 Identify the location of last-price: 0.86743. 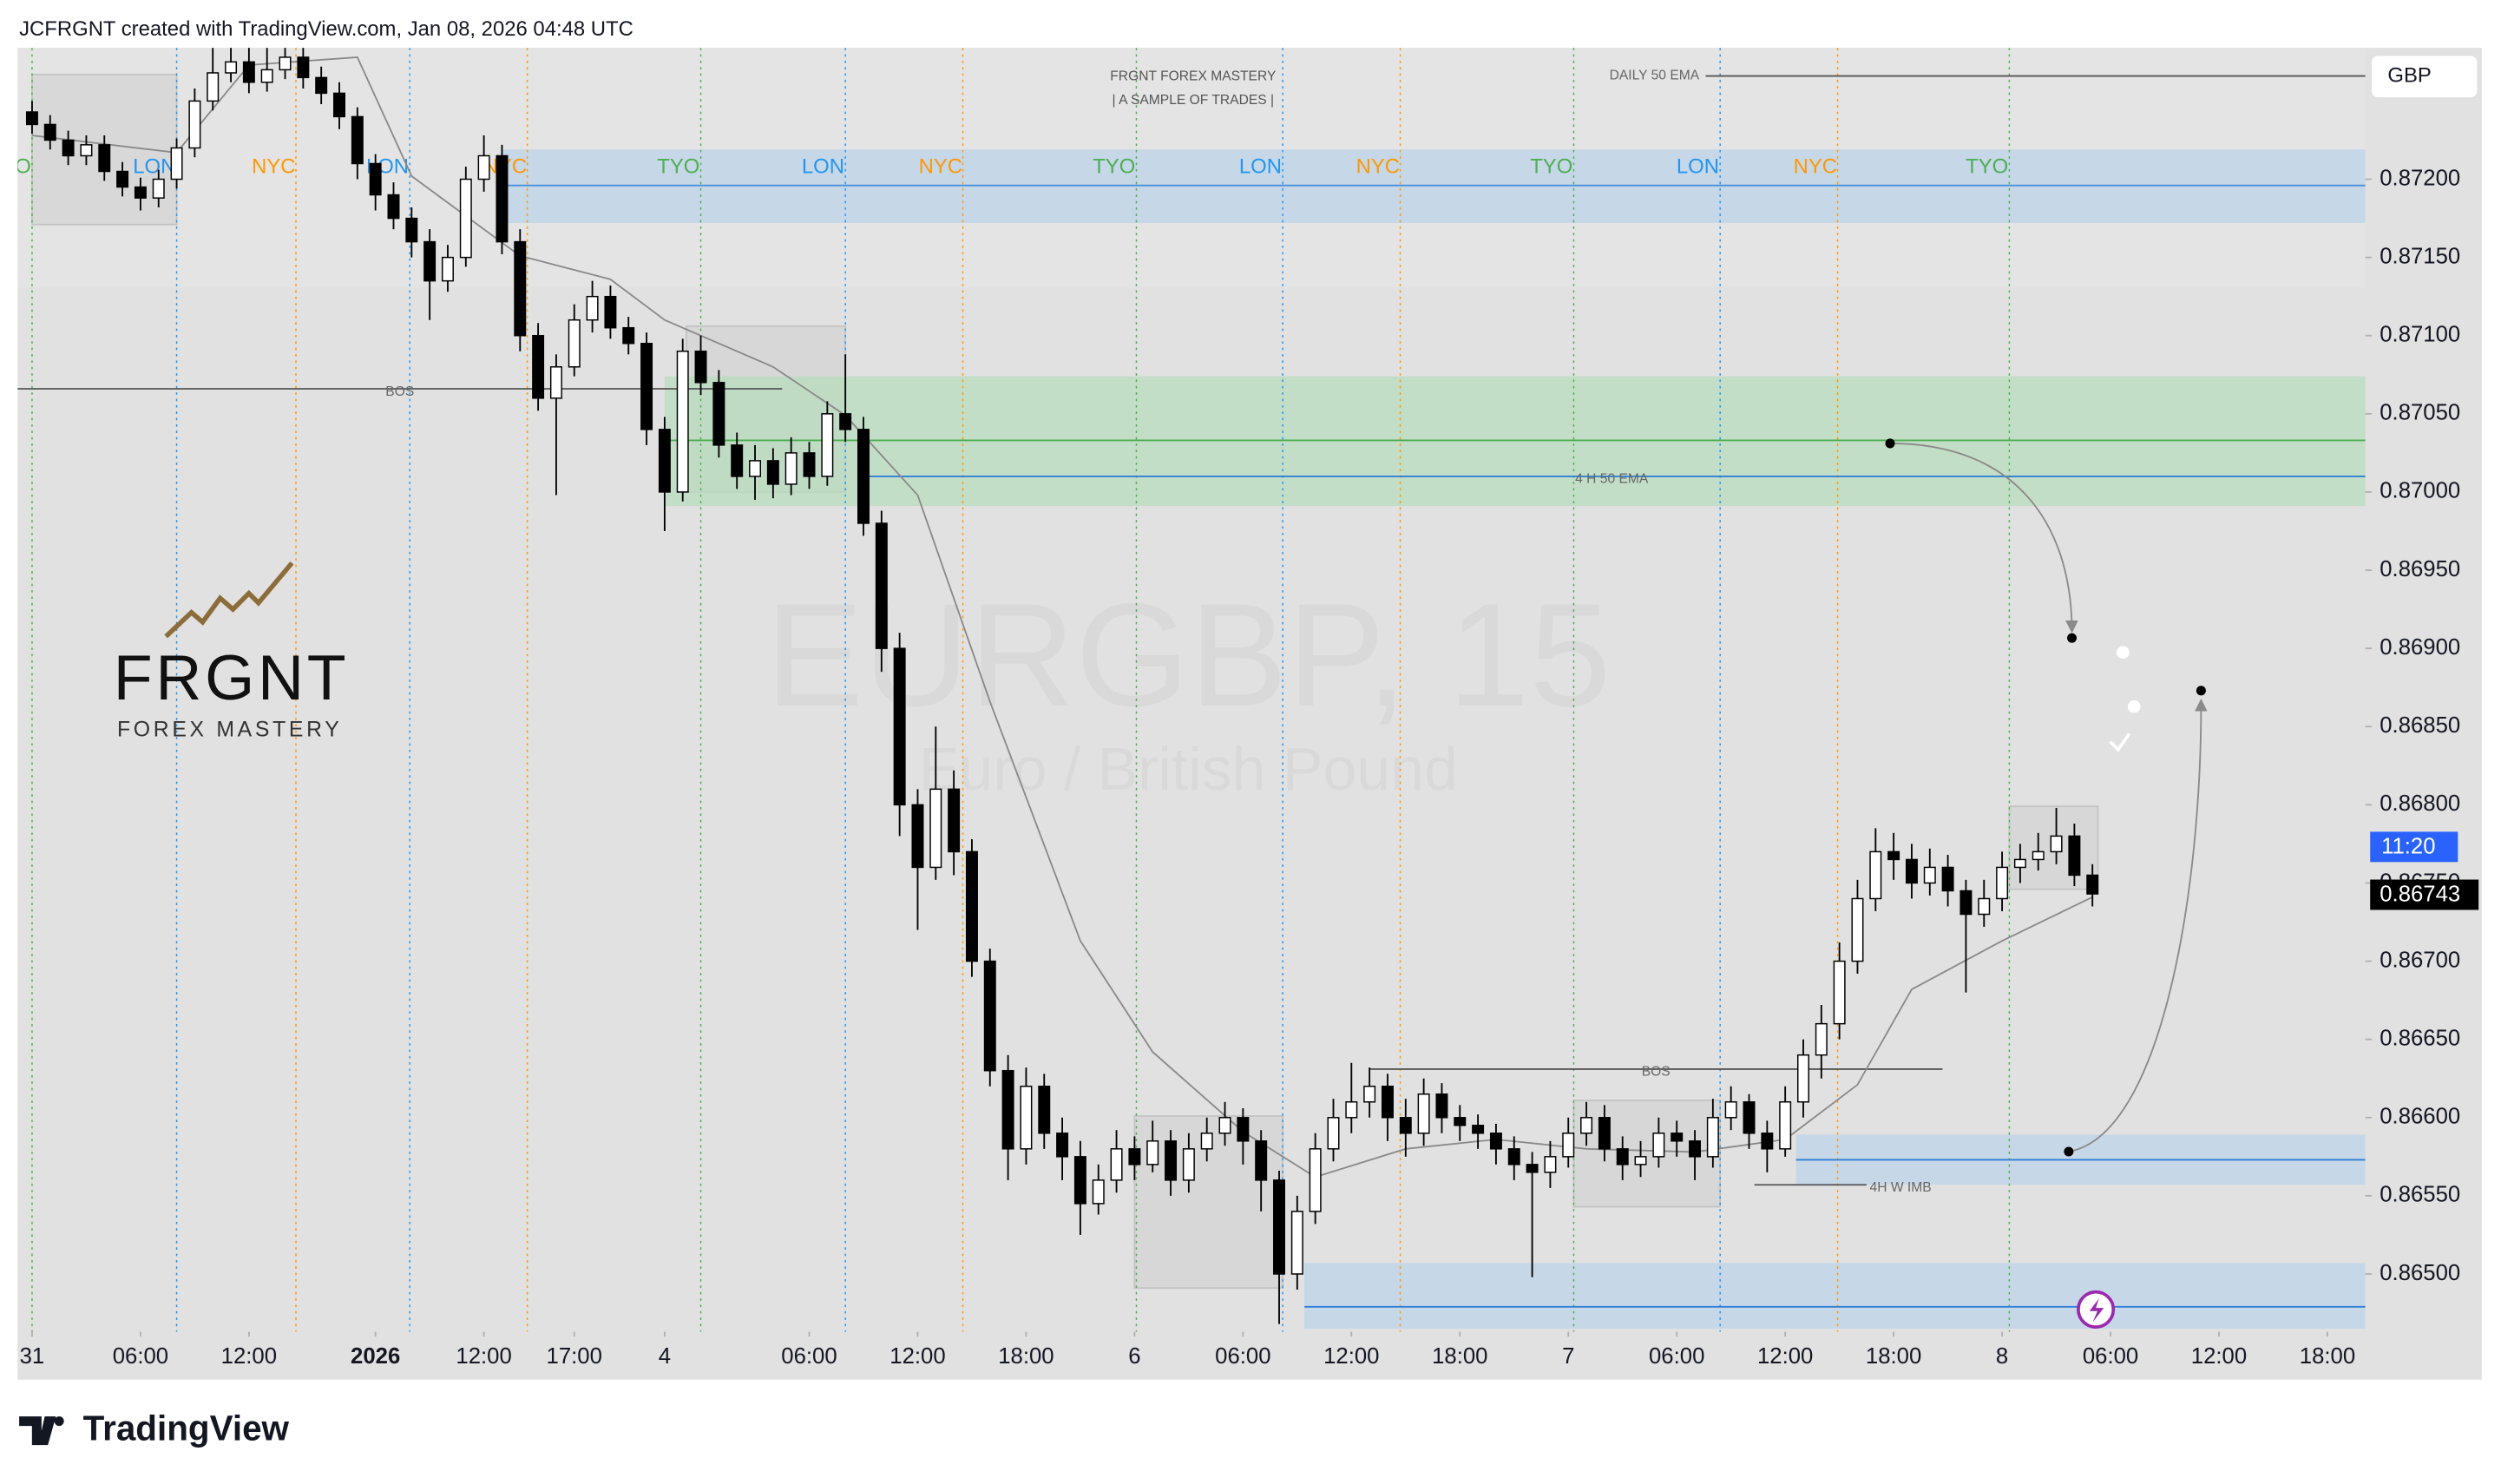
(2420, 895).